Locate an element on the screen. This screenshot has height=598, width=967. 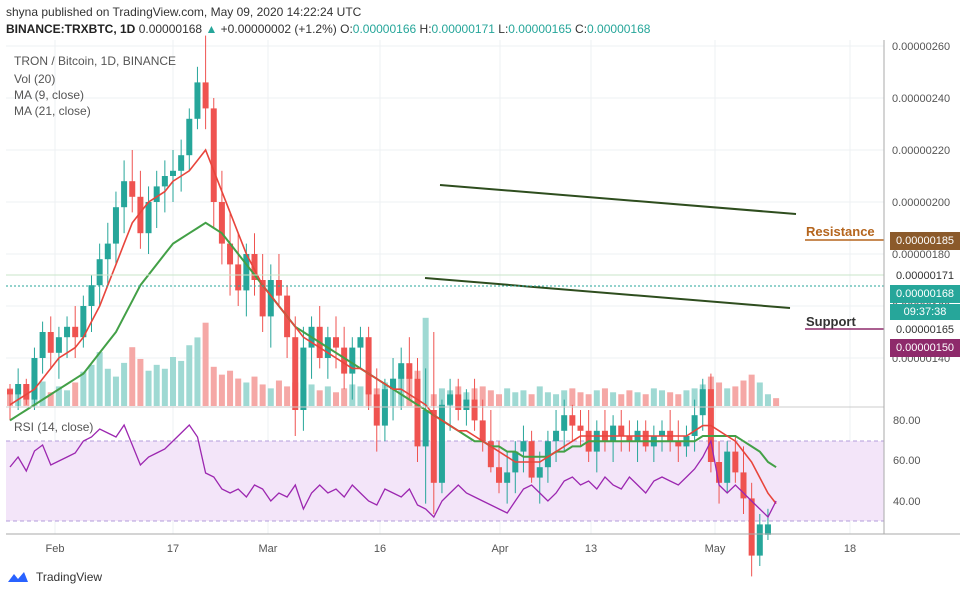
symbol-label: BINANCE:TRXBTC, 1D is located at coordinates (71, 29).